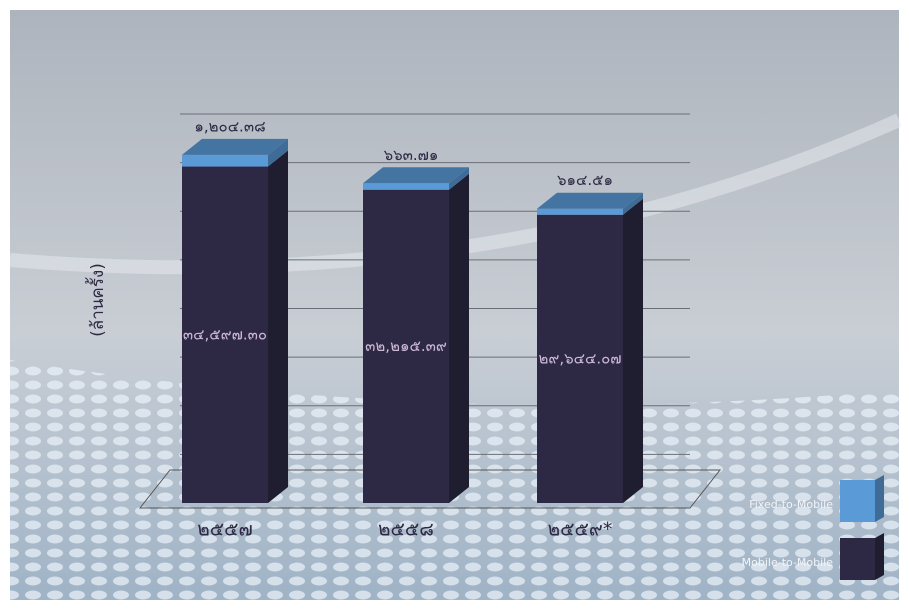  What do you see at coordinates (580, 530) in the screenshot?
I see `x-tick-label: ๒๕๕๙*` at bounding box center [580, 530].